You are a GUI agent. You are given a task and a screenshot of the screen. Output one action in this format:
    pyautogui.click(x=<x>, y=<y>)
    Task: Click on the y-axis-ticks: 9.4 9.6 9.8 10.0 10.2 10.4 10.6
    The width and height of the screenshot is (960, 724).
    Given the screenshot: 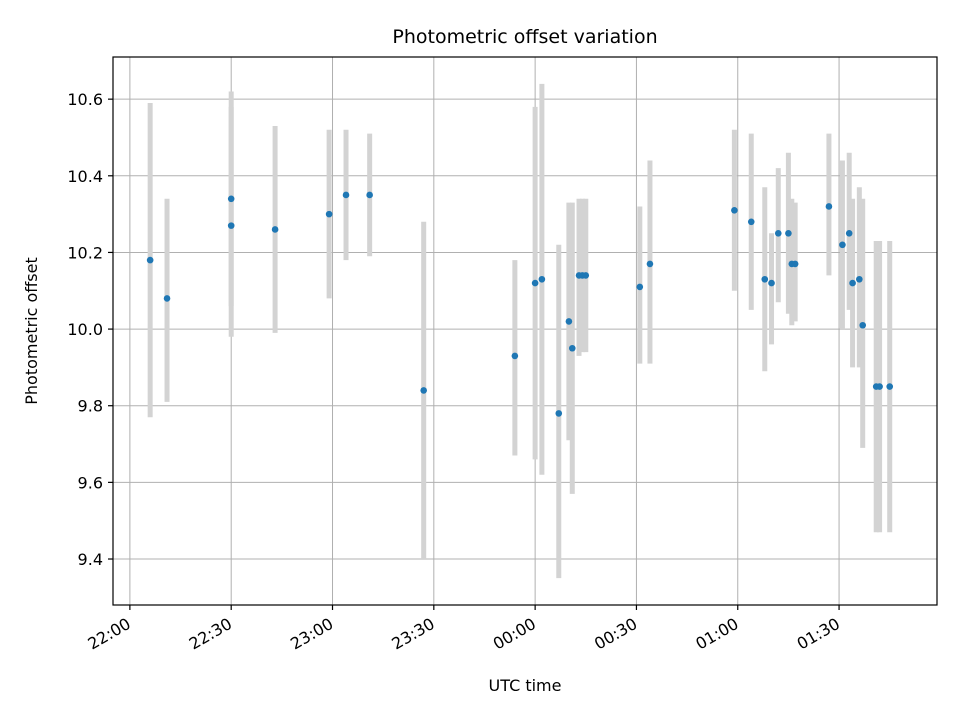 What is the action you would take?
    pyautogui.click(x=90, y=329)
    